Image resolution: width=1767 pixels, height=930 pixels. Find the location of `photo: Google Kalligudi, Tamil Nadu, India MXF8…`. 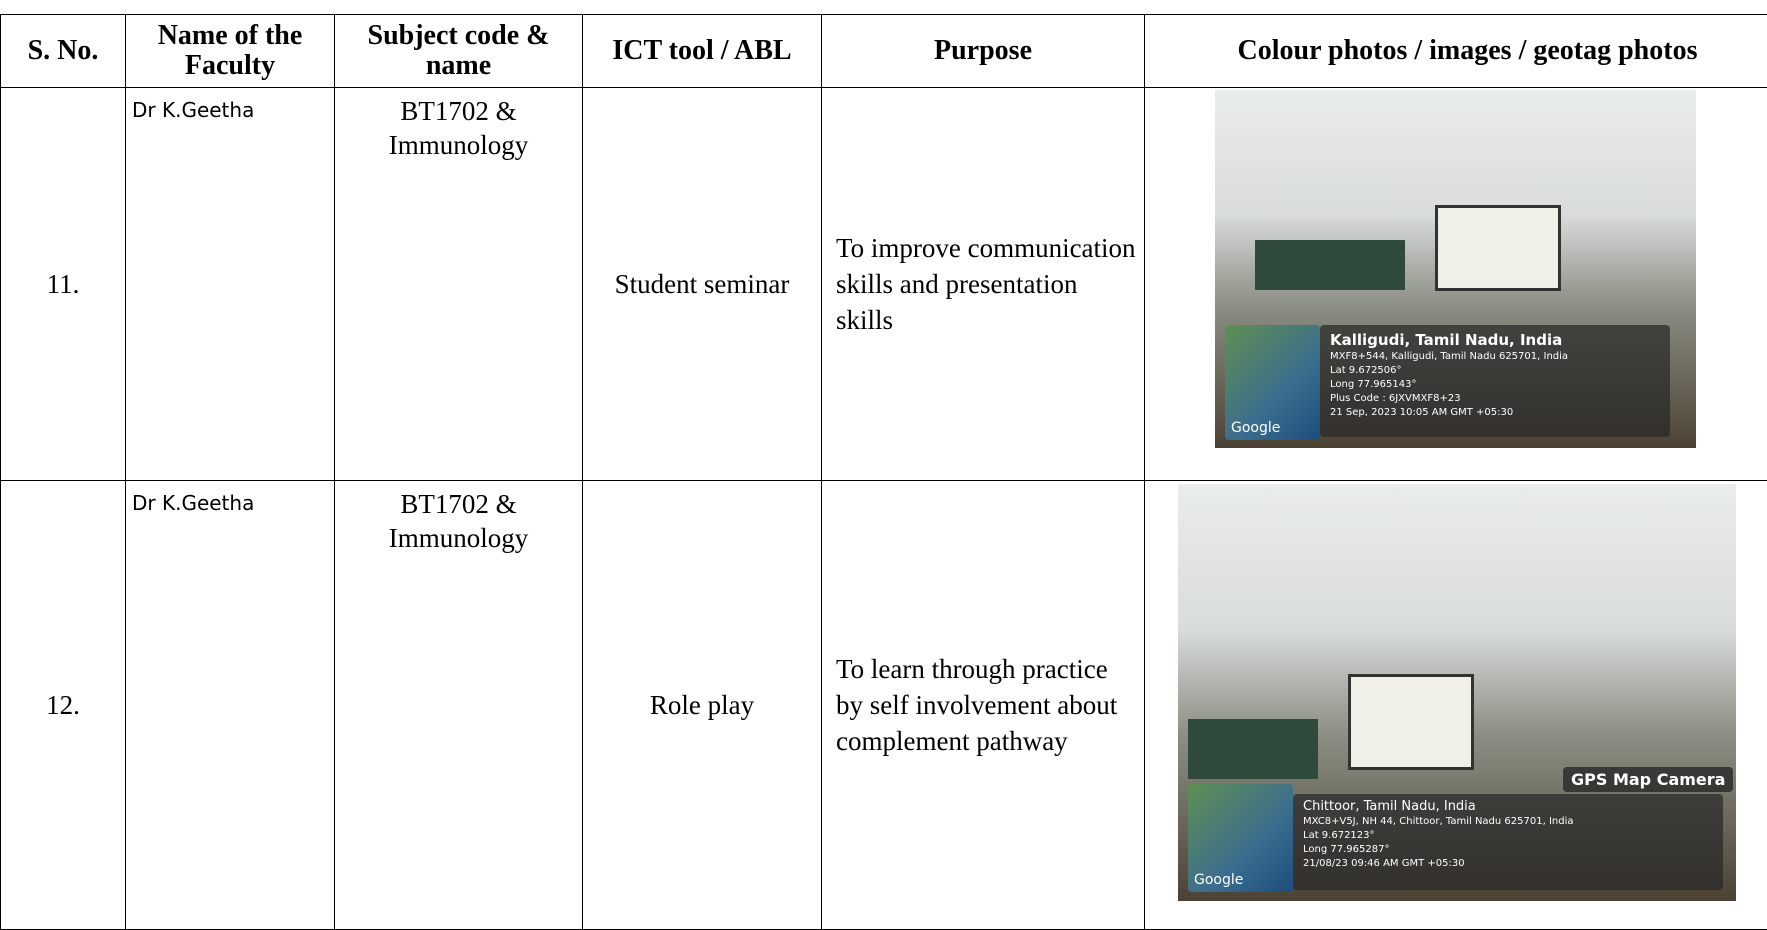

photo: Google Kalligudi, Tamil Nadu, India MXF8… is located at coordinates (1455, 269).